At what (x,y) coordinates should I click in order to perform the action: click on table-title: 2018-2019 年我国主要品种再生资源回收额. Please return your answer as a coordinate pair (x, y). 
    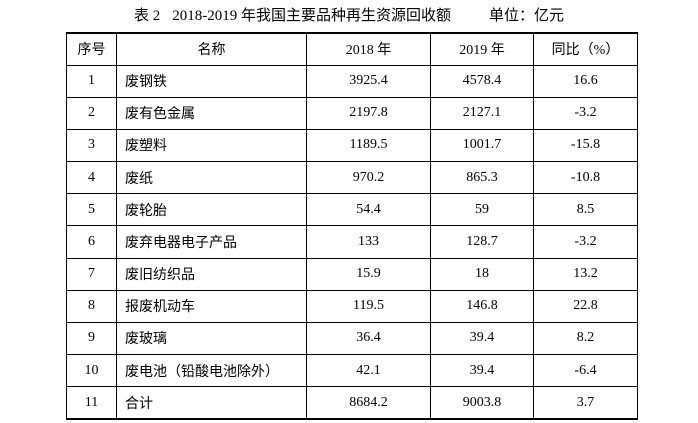
    Looking at the image, I should click on (311, 16).